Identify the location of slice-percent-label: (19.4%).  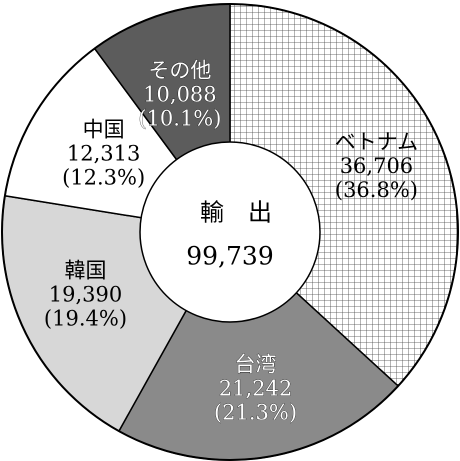
(85, 318).